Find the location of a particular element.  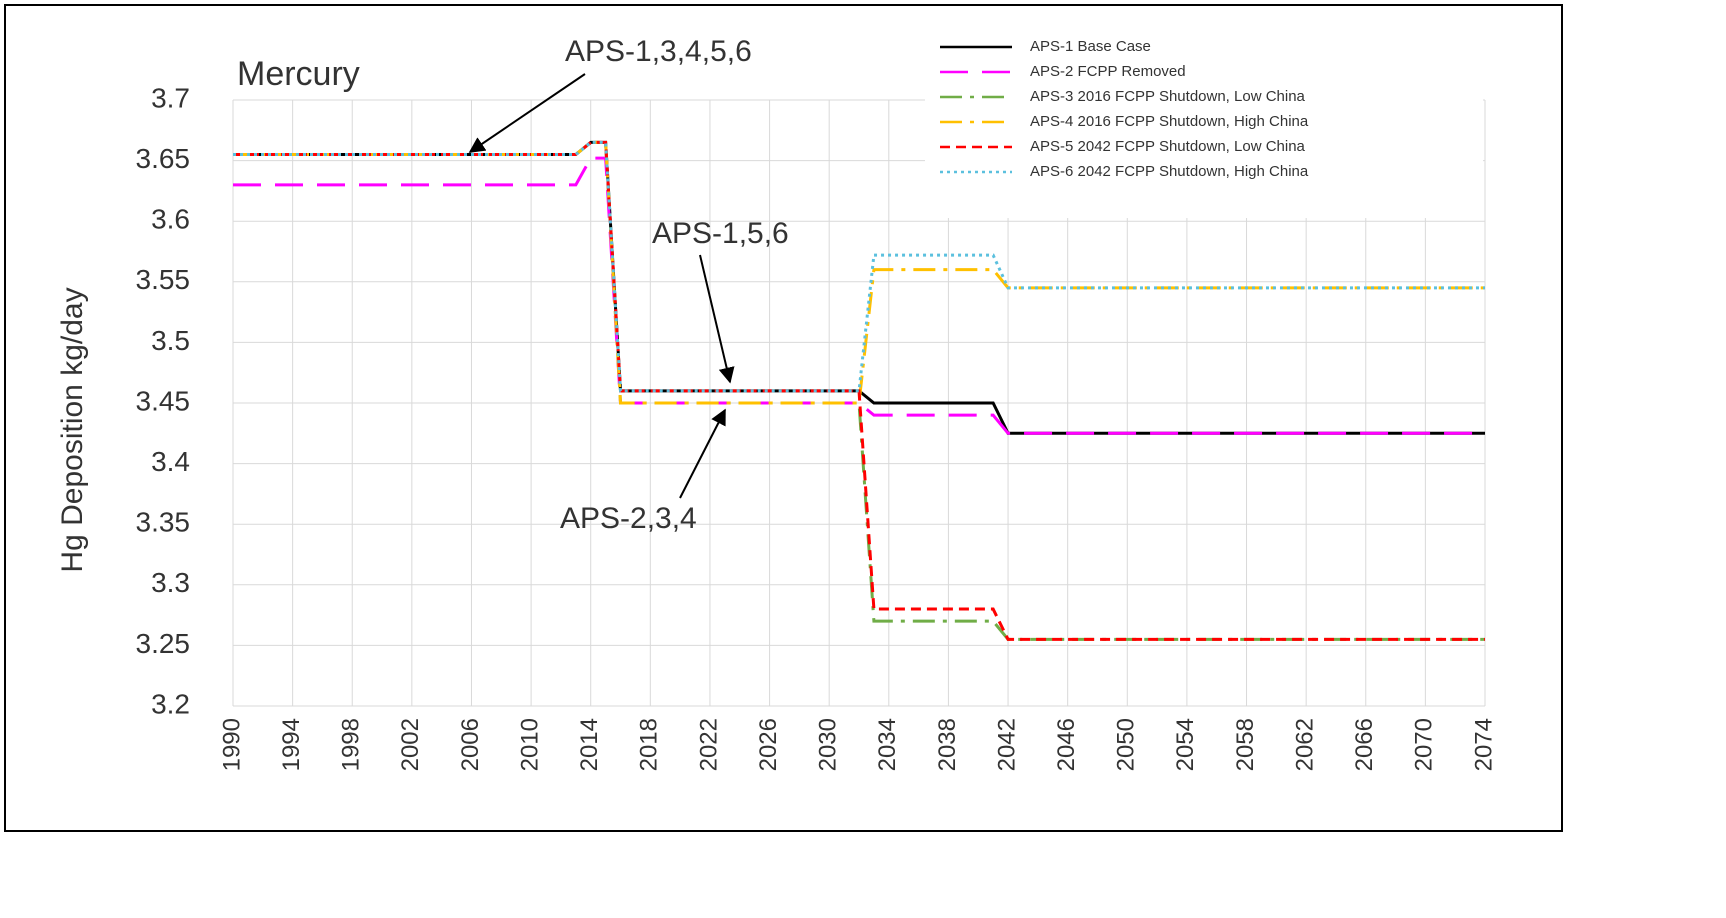

y-tick-label: 3.55 is located at coordinates (163, 279).